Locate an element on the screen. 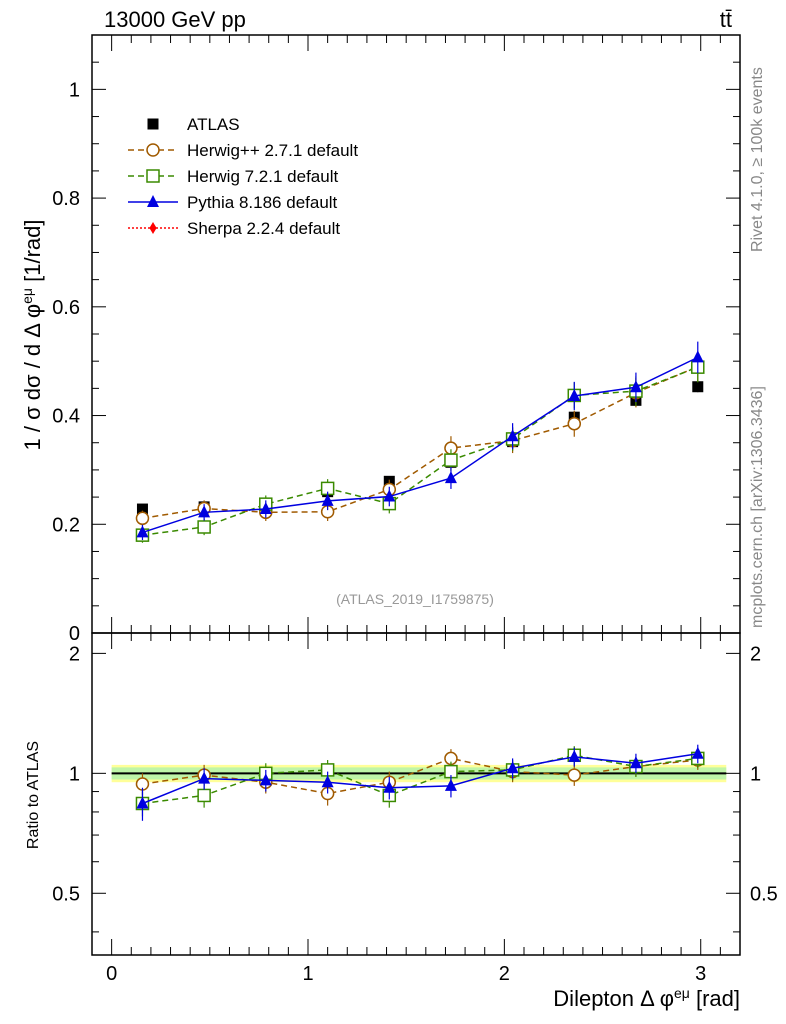 This screenshot has width=786, height=1024. legend-item: Herwig++ 2.7.1 default is located at coordinates (243, 150).